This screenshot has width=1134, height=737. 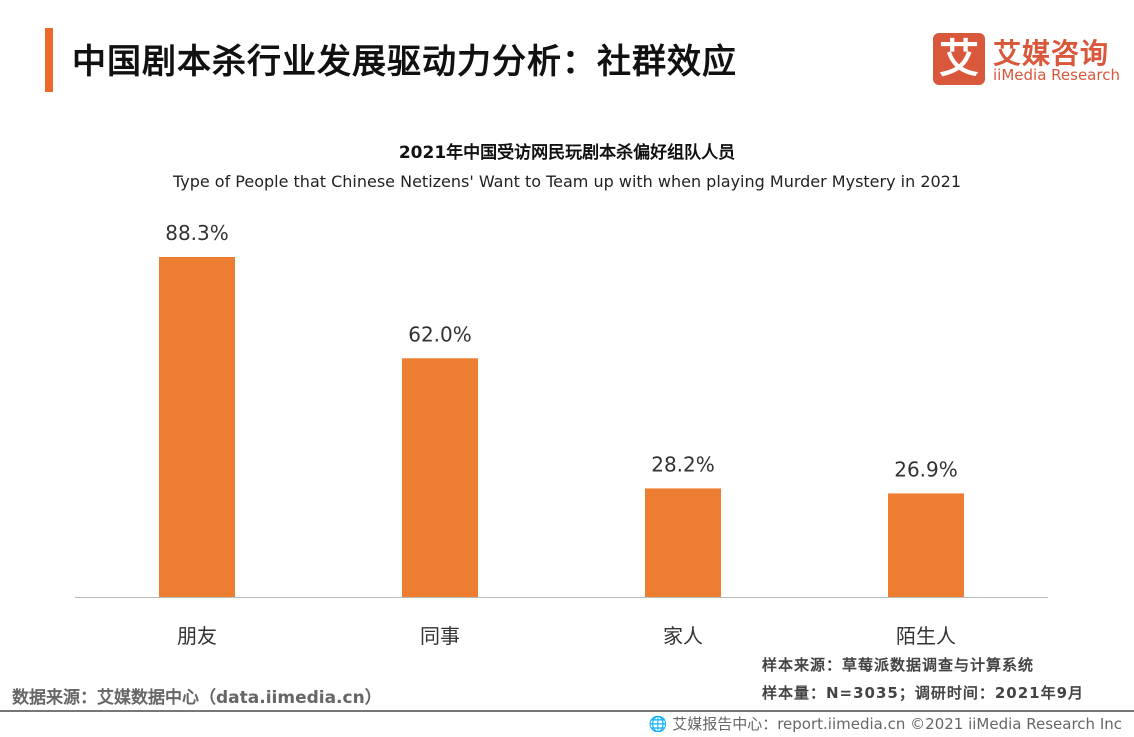 I want to click on data-source: 数据来源：艾媒数据中心（data.iimedia.cn）, so click(x=197, y=698).